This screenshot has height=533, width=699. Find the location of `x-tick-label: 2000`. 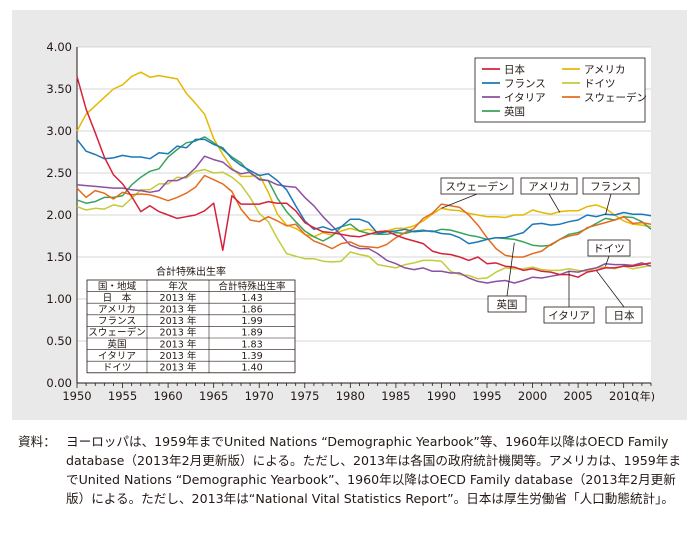

x-tick-label: 2000 is located at coordinates (532, 396).